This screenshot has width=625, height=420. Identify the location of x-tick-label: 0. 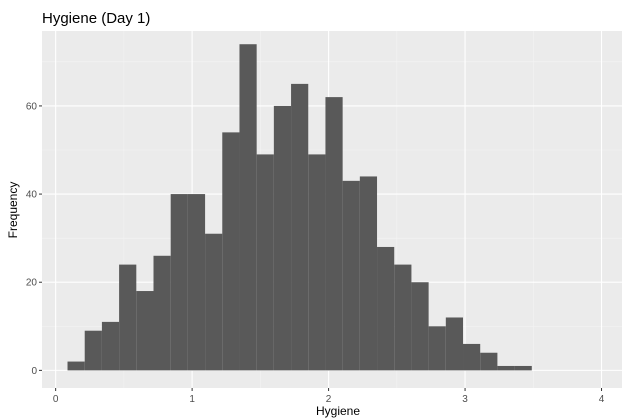
(56, 399).